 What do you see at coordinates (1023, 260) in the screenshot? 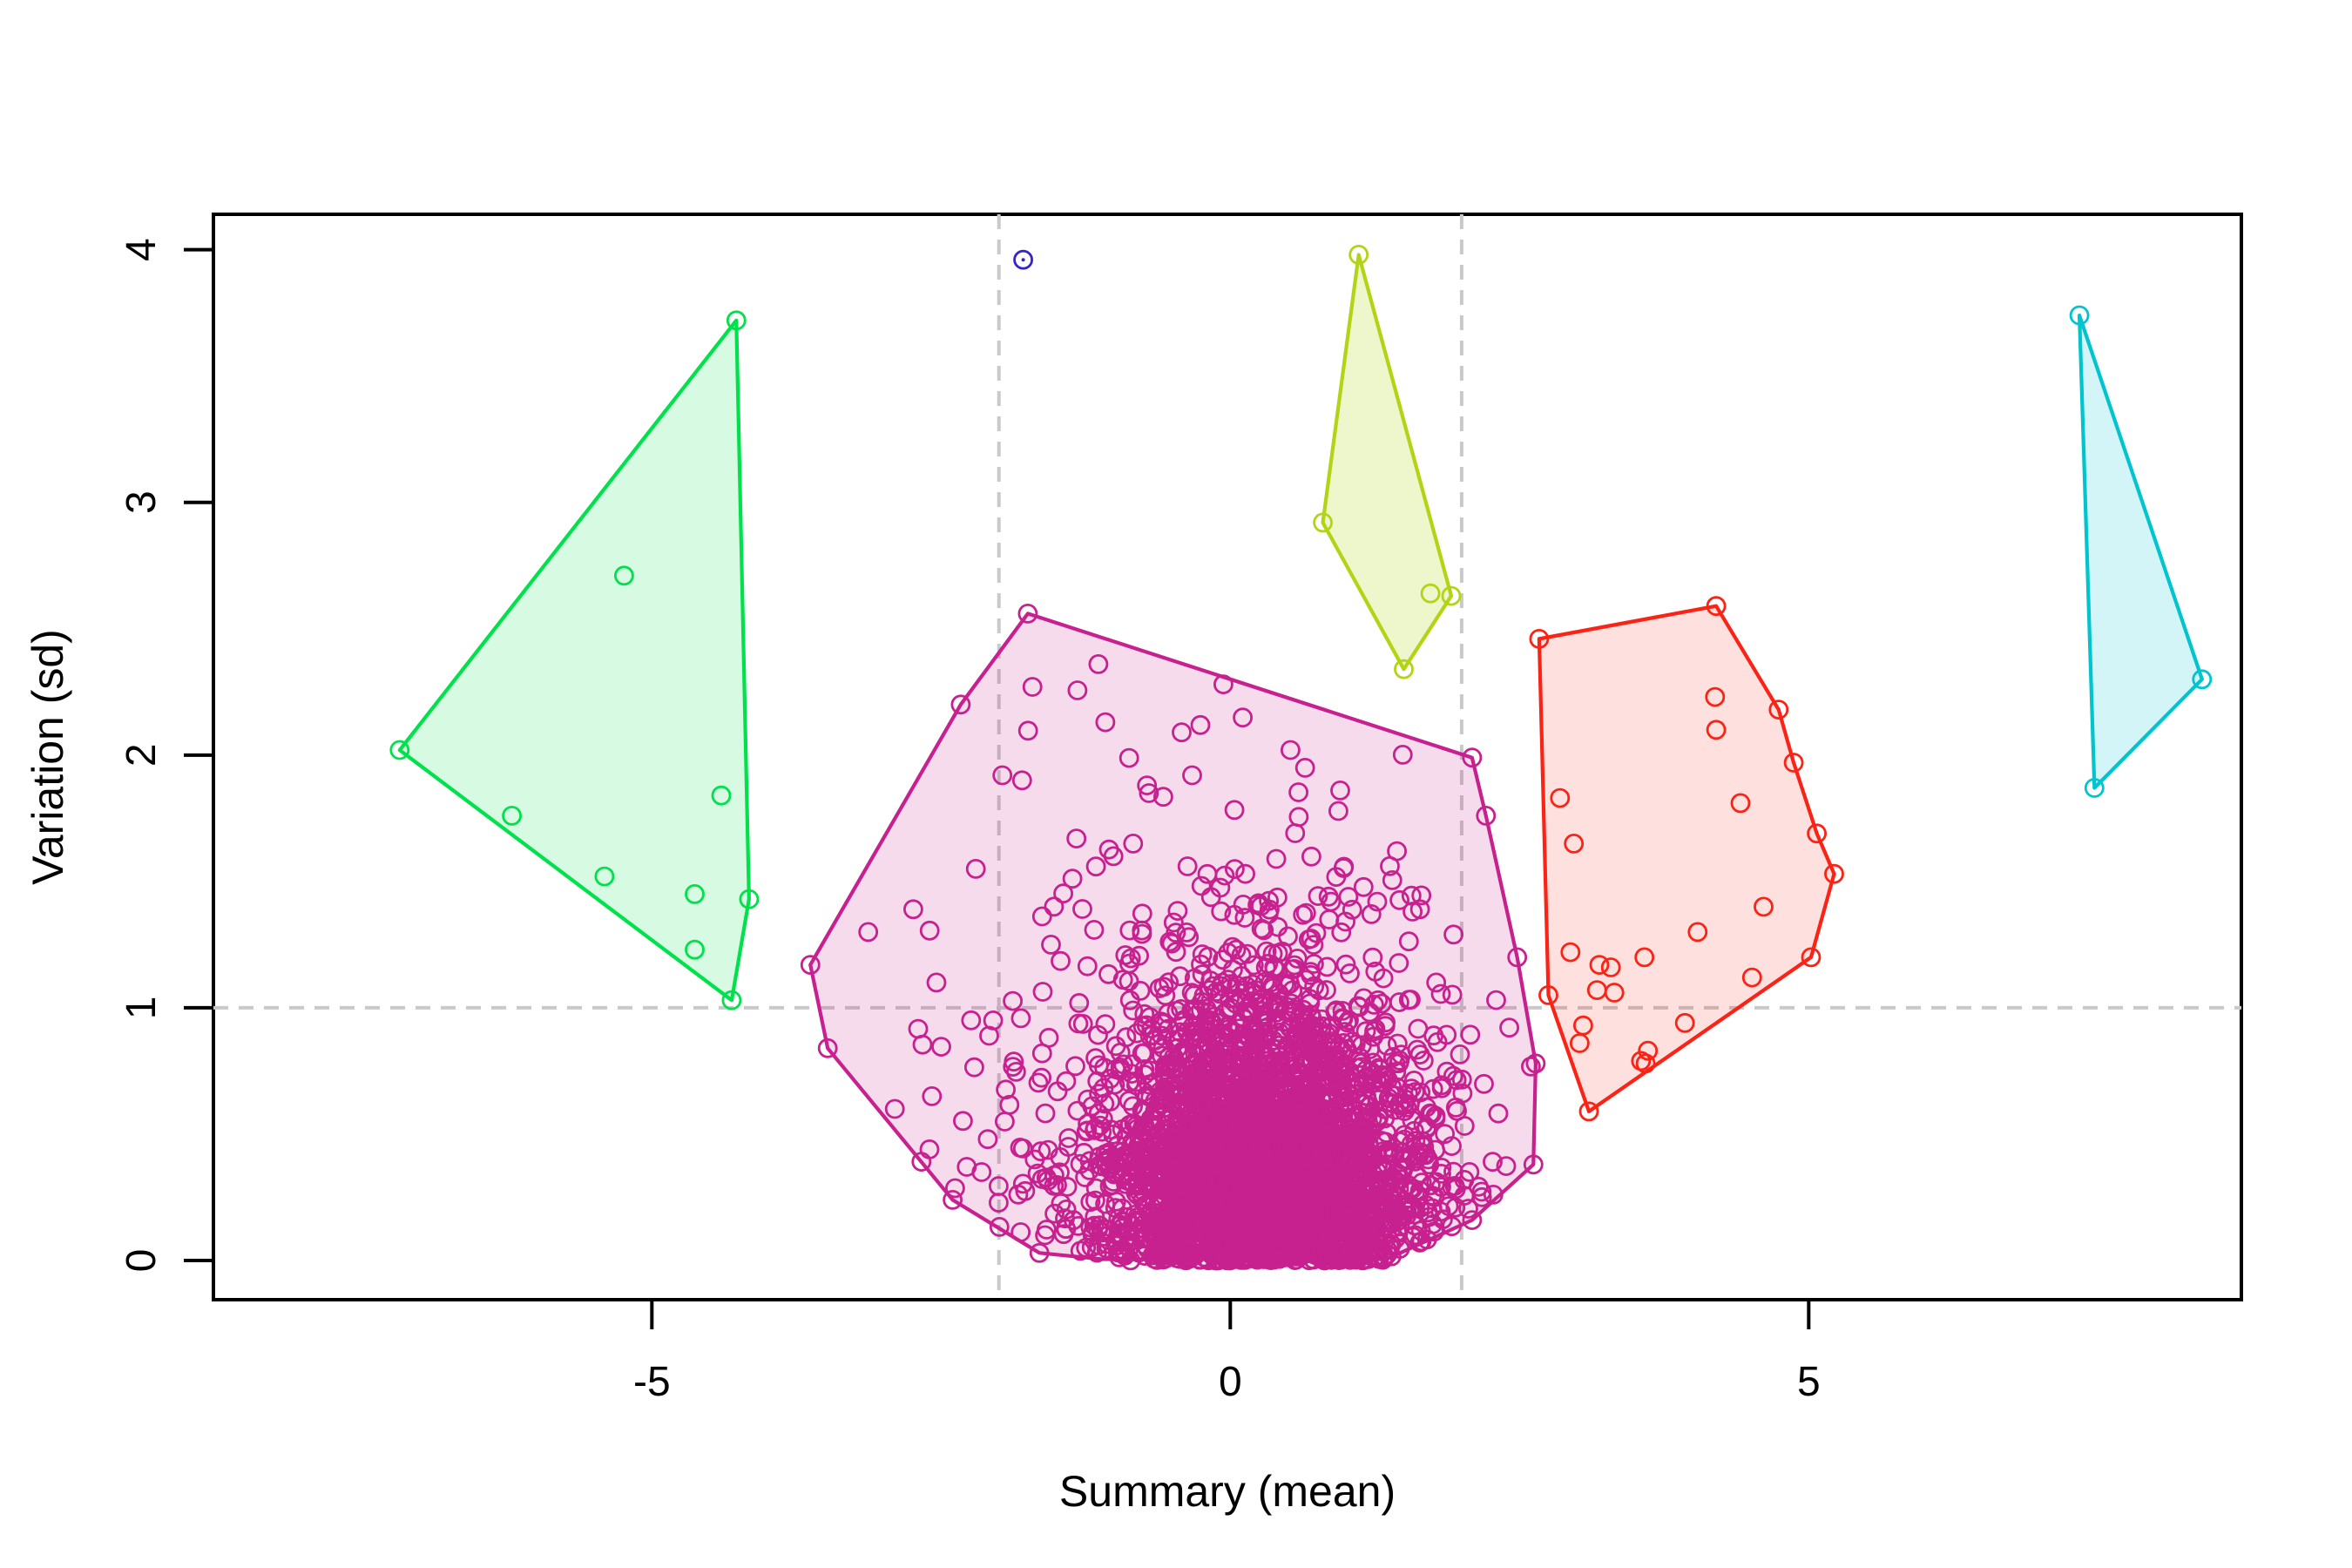
I see `blue-outlier-point-center` at bounding box center [1023, 260].